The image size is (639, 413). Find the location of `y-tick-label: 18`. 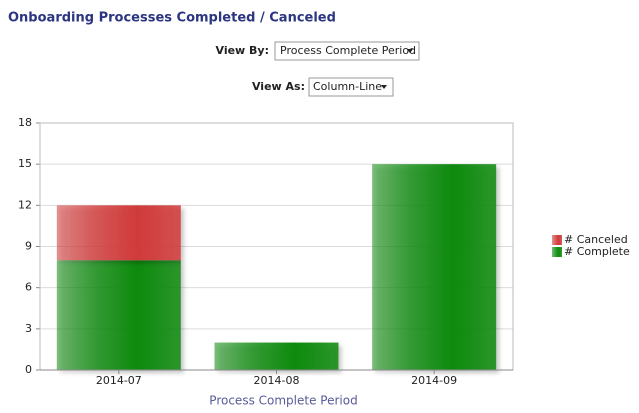

y-tick-label: 18 is located at coordinates (25, 122).